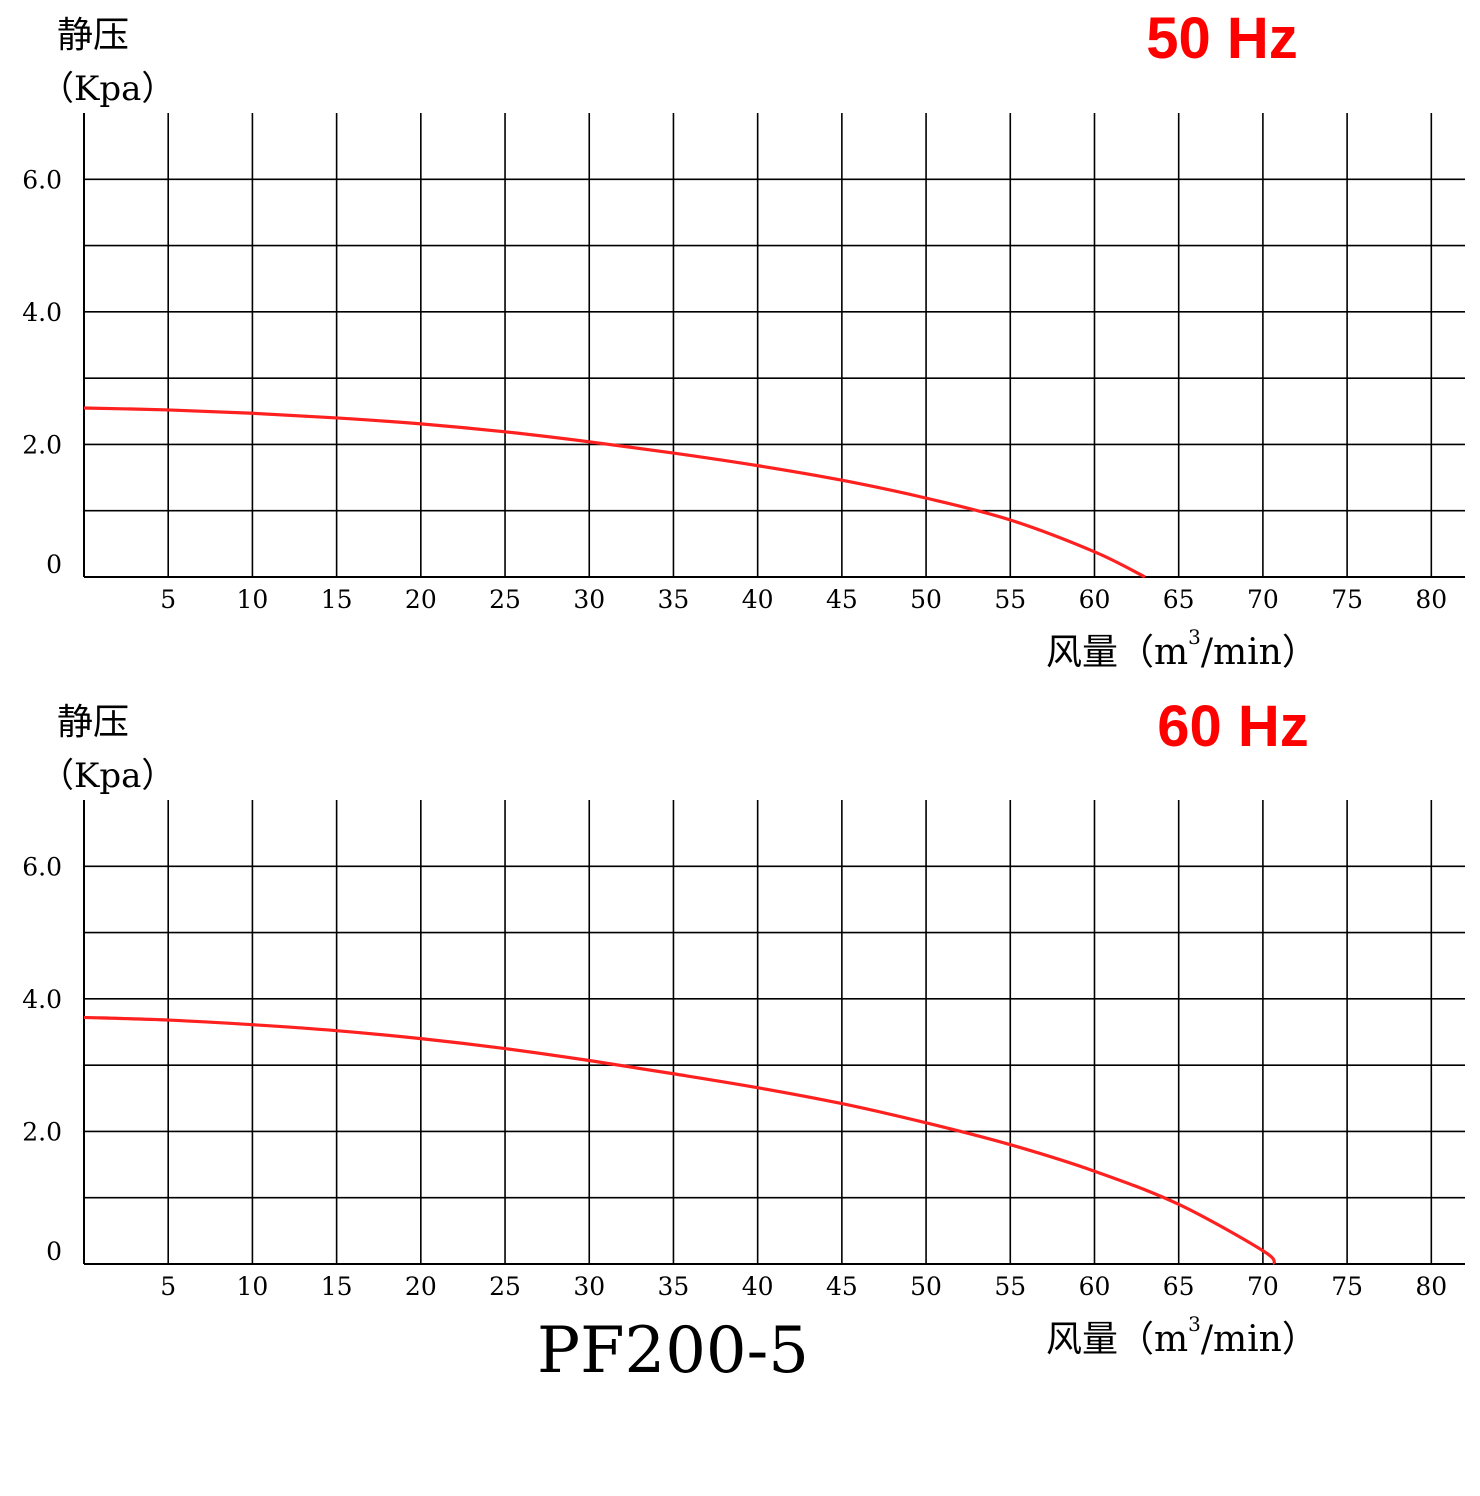 The width and height of the screenshot is (1480, 1496). What do you see at coordinates (1222, 38) in the screenshot?
I see `frequency-title: 50 Hz` at bounding box center [1222, 38].